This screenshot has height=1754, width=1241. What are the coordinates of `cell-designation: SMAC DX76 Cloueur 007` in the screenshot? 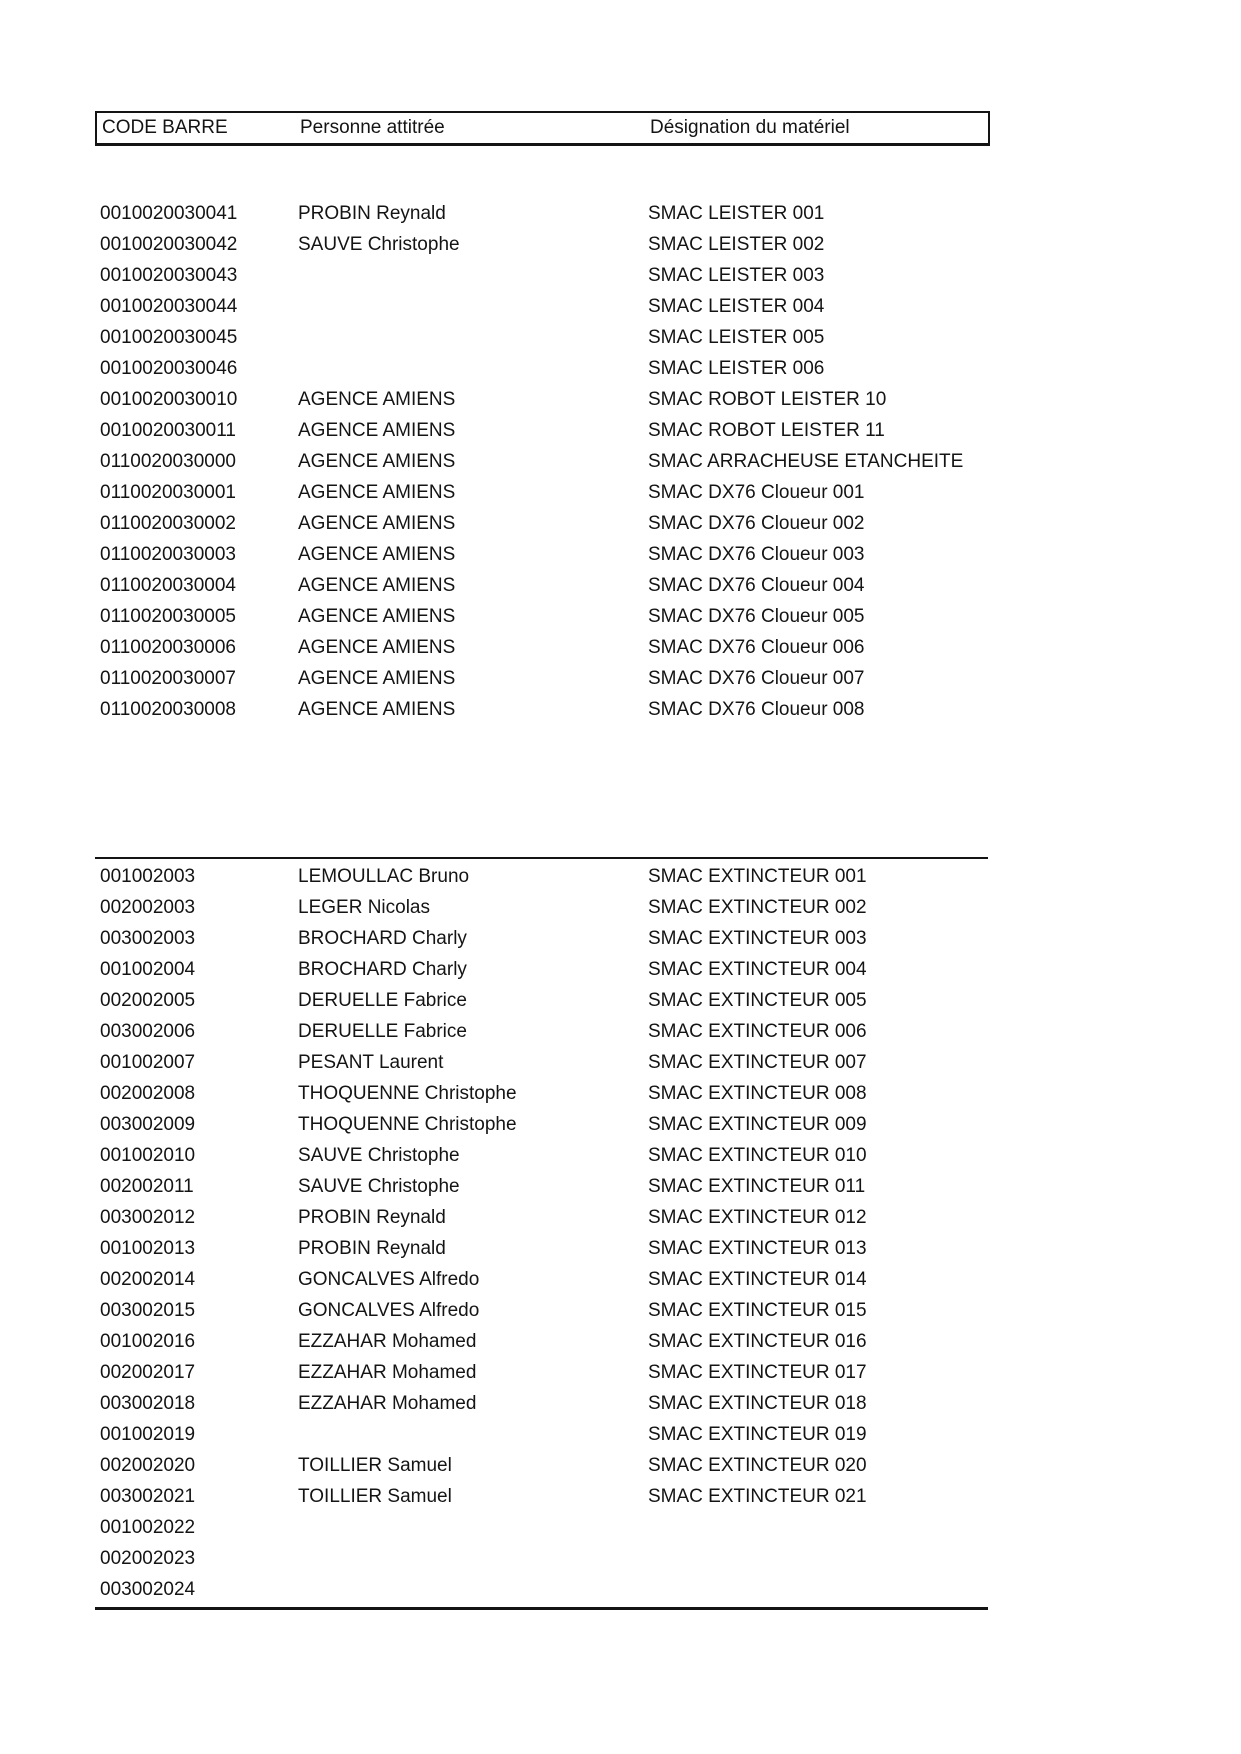 It's located at (756, 678).